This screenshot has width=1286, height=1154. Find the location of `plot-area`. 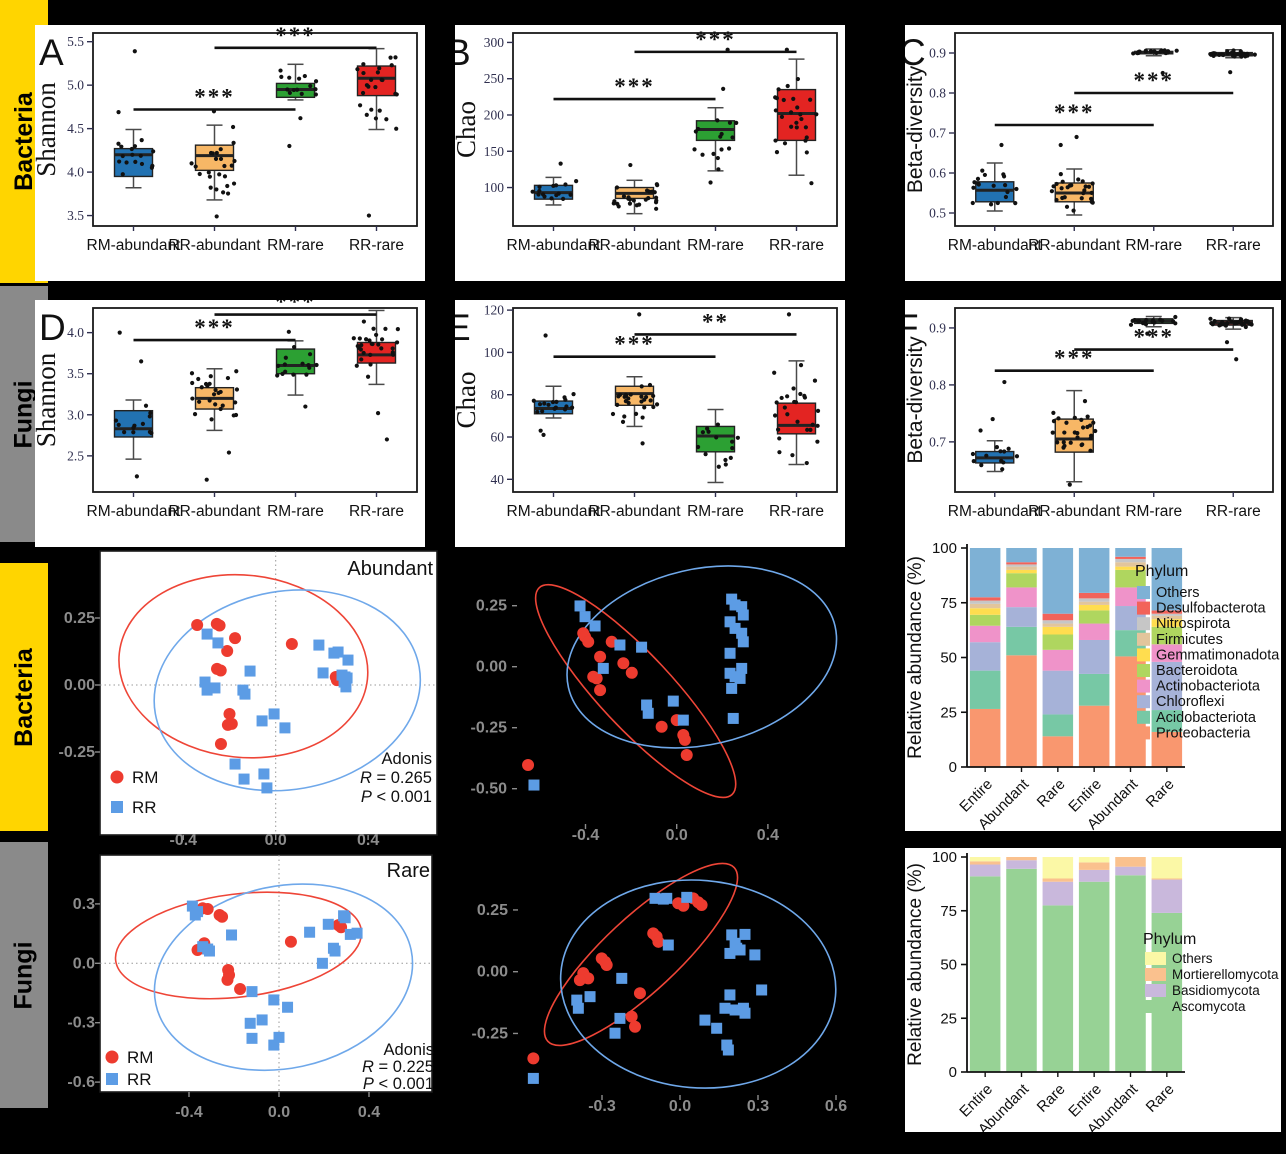

plot-area is located at coordinates (266, 973).